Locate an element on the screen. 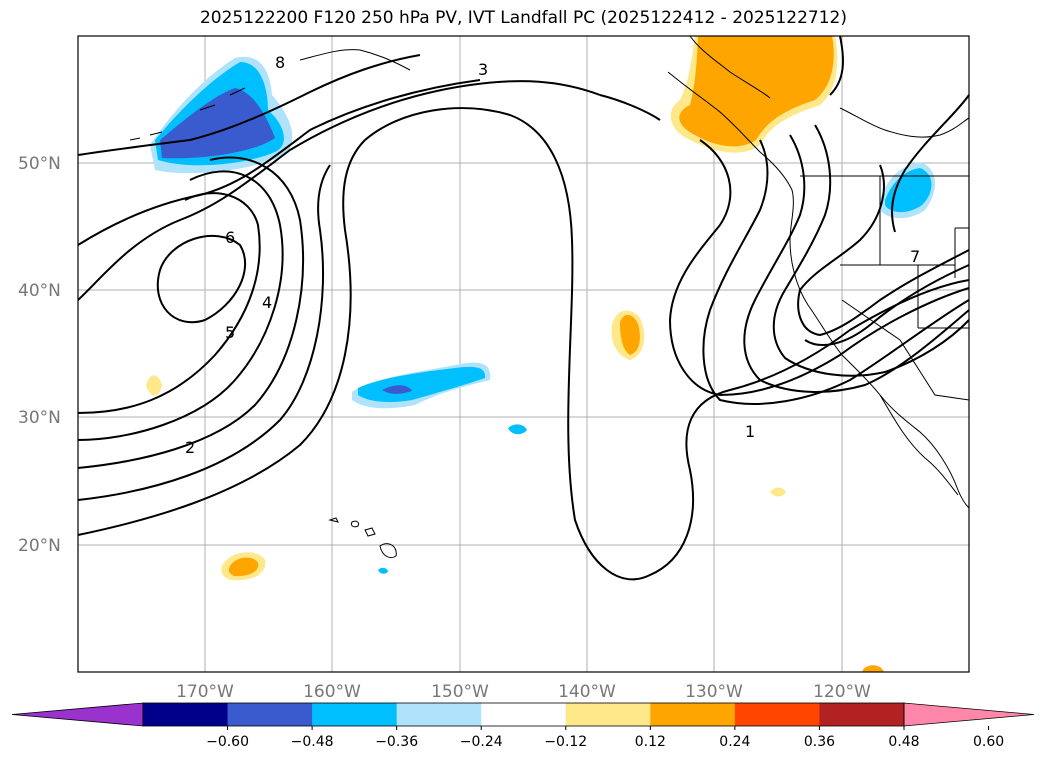  colorbar-tick-label: −0.48 is located at coordinates (312, 742).